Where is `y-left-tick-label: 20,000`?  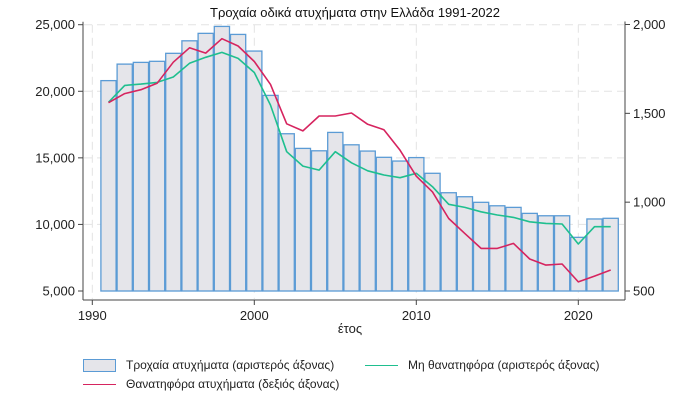
y-left-tick-label: 20,000 is located at coordinates (55, 91).